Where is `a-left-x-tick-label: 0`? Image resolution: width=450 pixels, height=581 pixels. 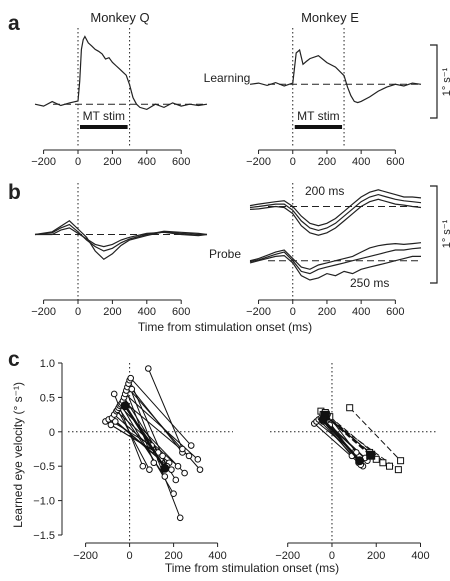 a-left-x-tick-label: 0 is located at coordinates (78, 162).